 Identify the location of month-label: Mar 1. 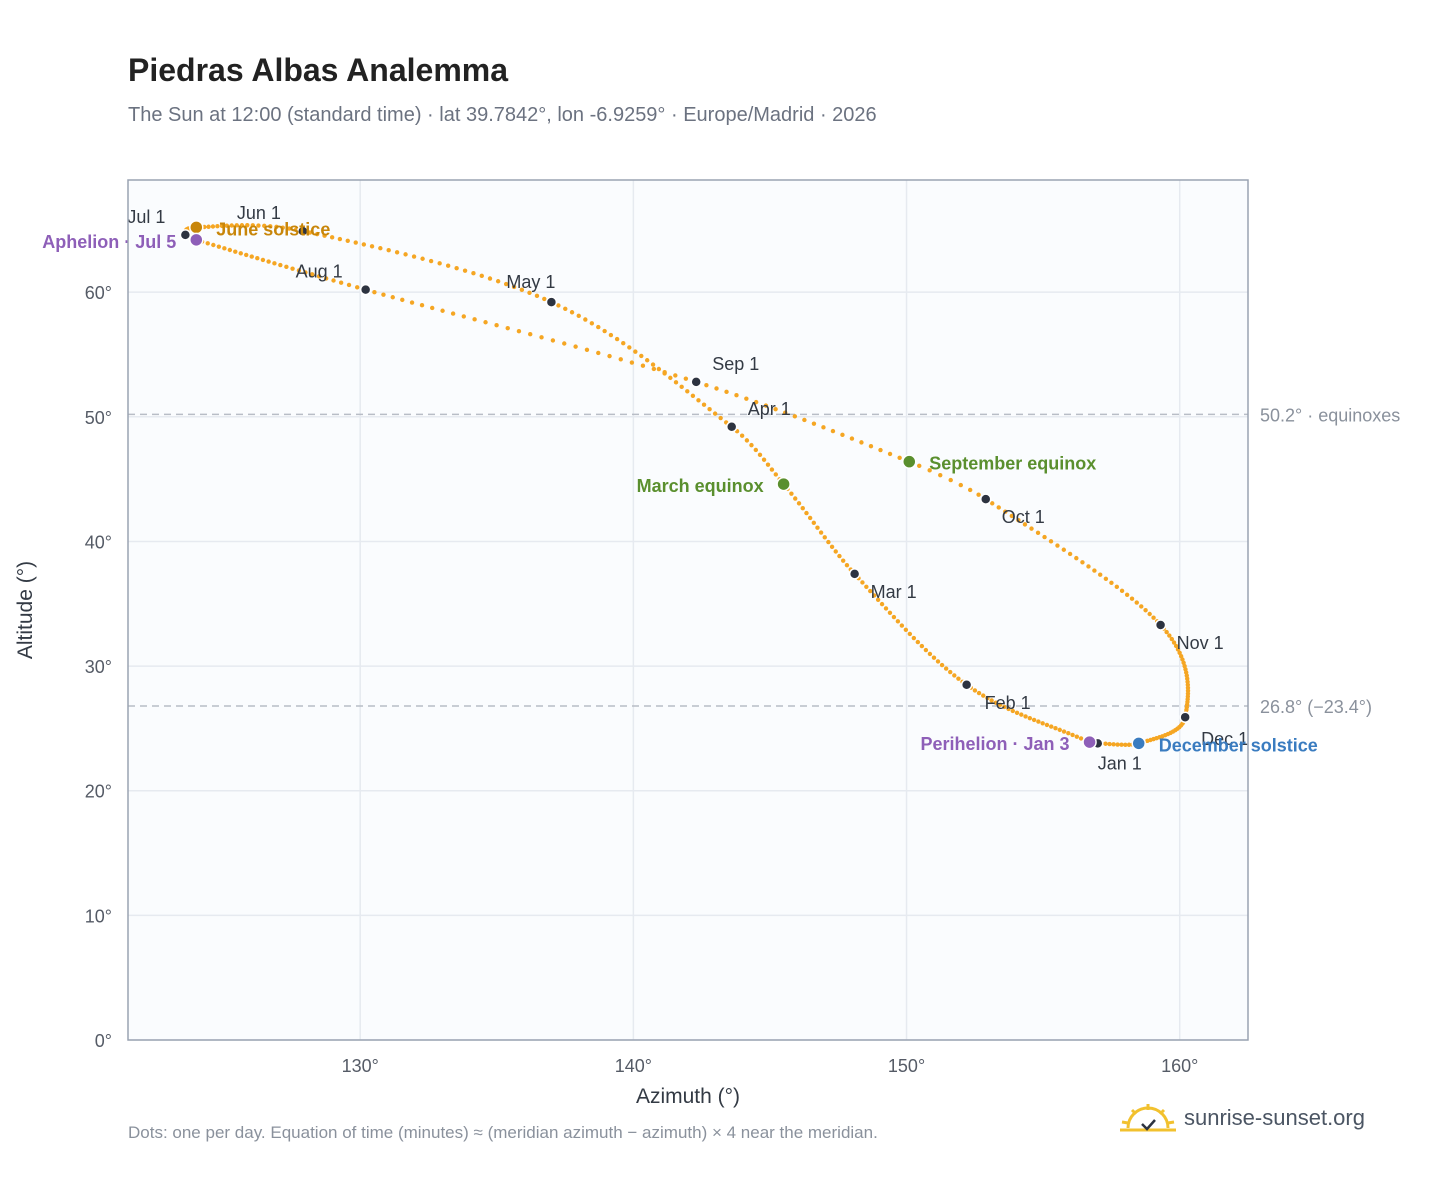
(894, 592).